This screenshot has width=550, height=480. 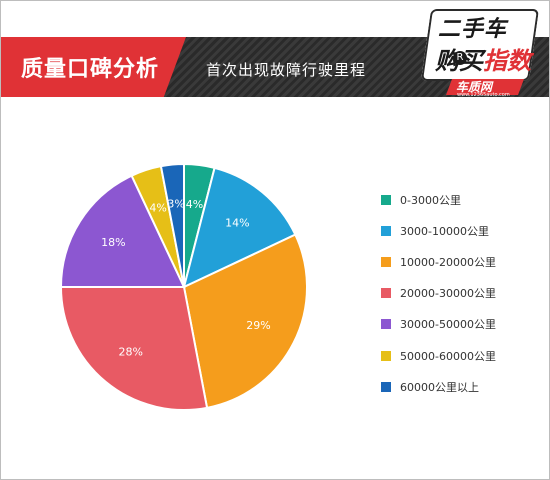 I want to click on legend-label: 0-3000公里, so click(x=430, y=200).